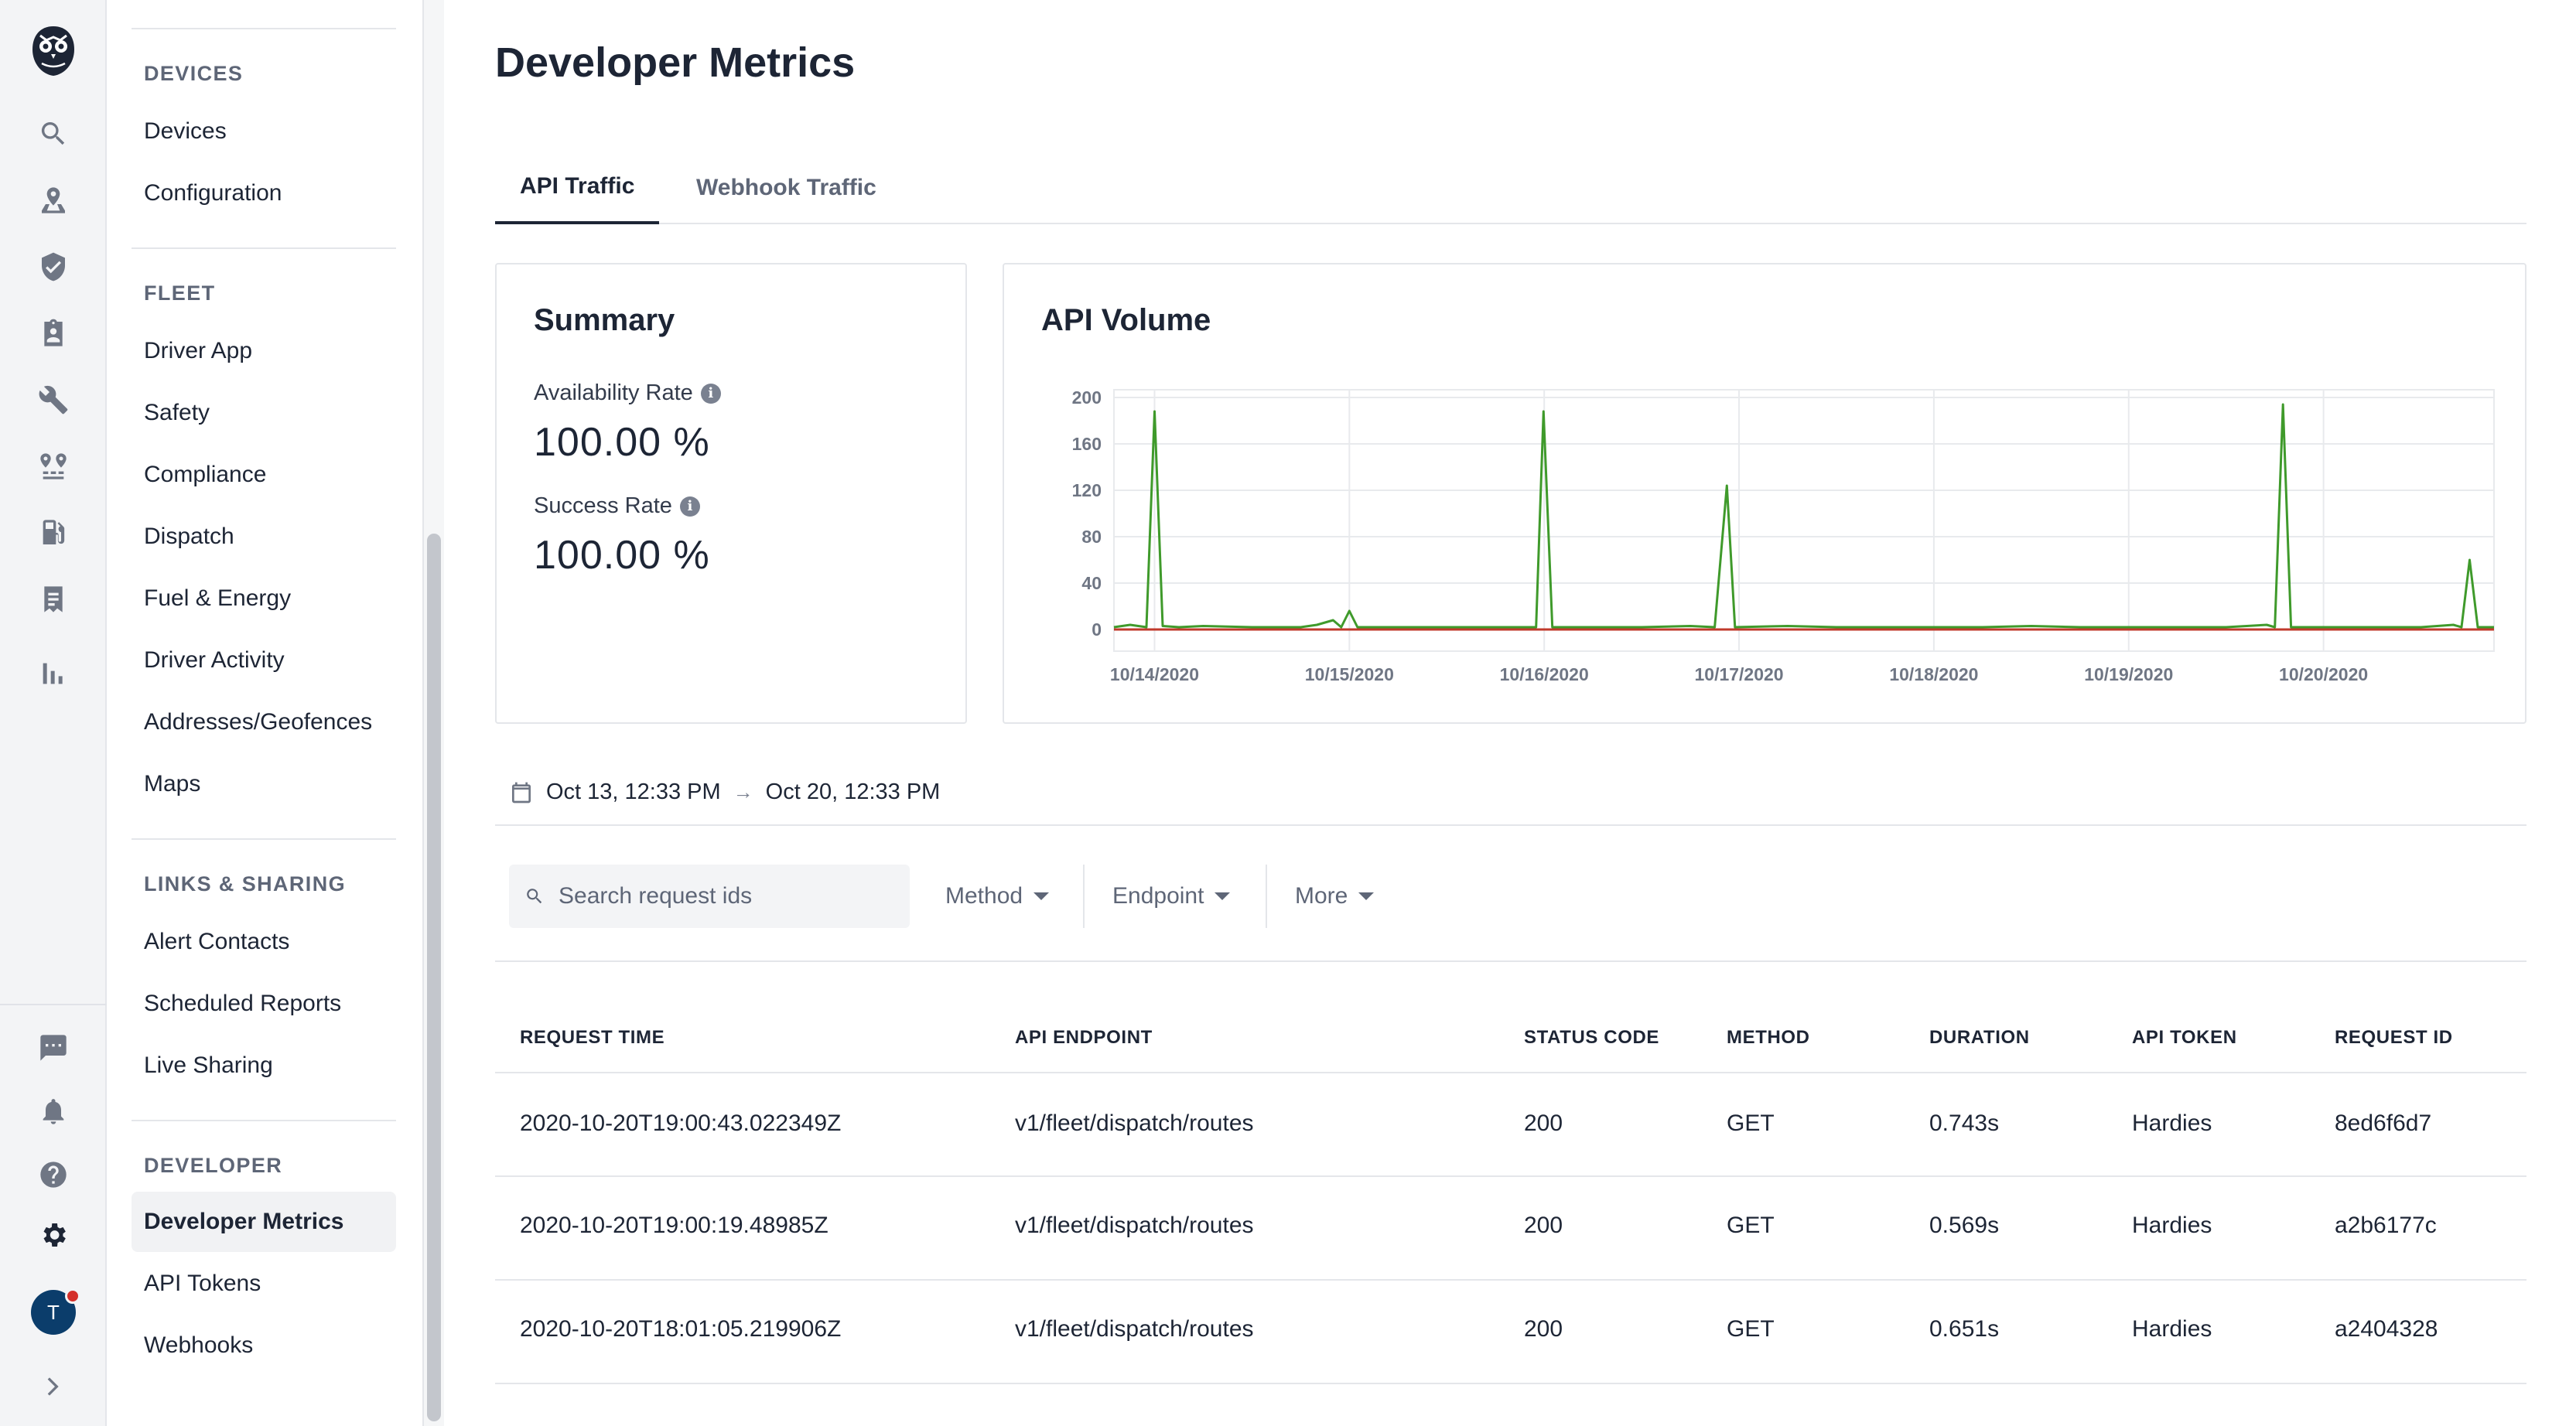  What do you see at coordinates (1097, 629) in the screenshot?
I see `y-tick-label: 0` at bounding box center [1097, 629].